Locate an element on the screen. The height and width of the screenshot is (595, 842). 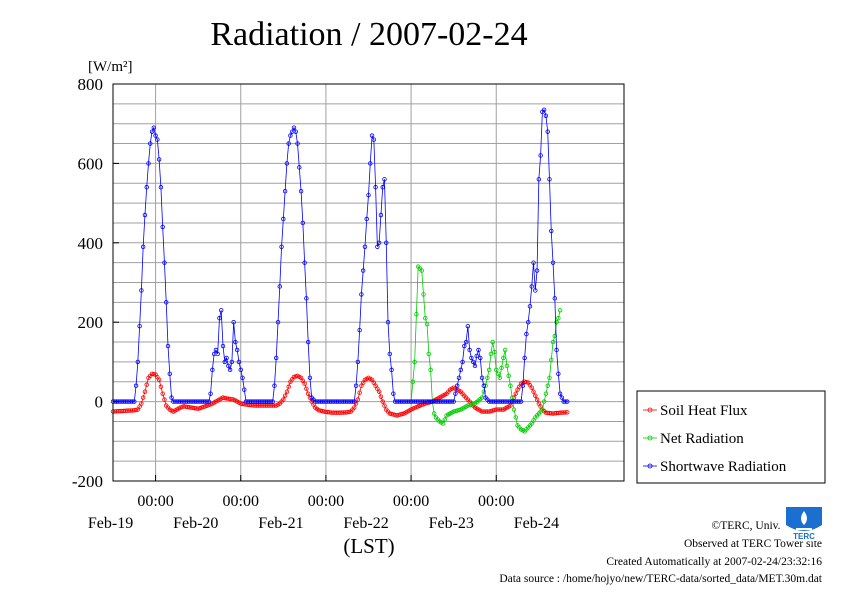
legend-box is located at coordinates (731, 437).